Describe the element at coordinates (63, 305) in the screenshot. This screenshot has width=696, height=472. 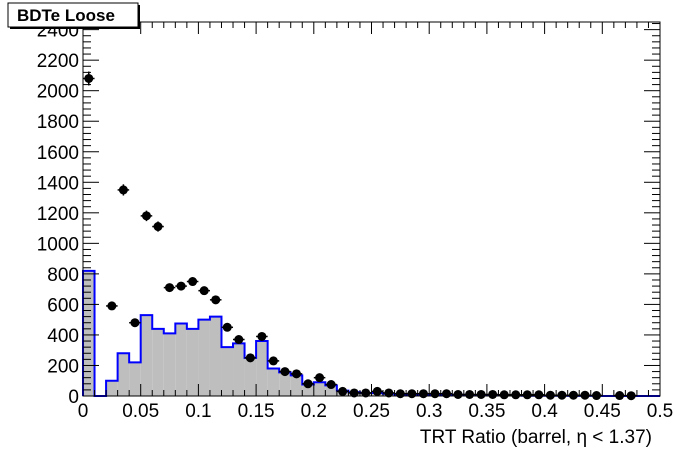
I see `y-tick-label: 600` at that location.